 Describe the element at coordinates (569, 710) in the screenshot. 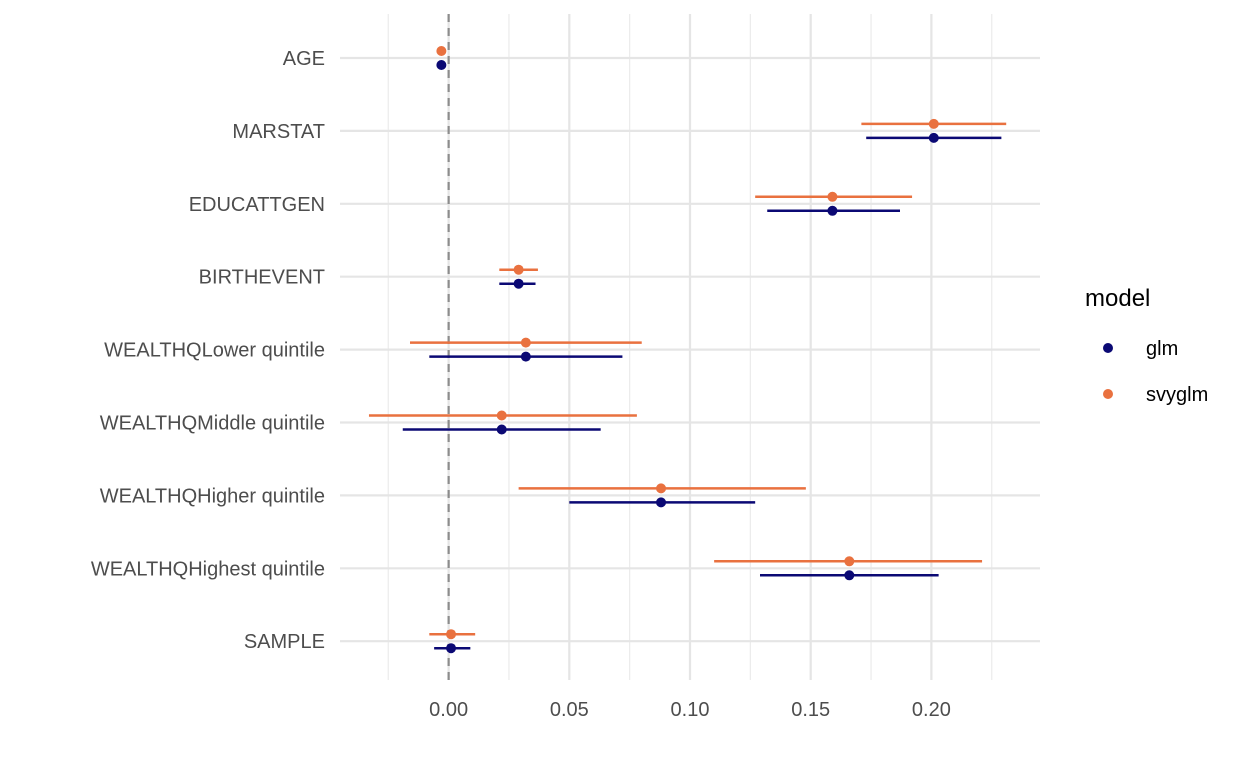

I see `x-tick-label: 0.05` at that location.